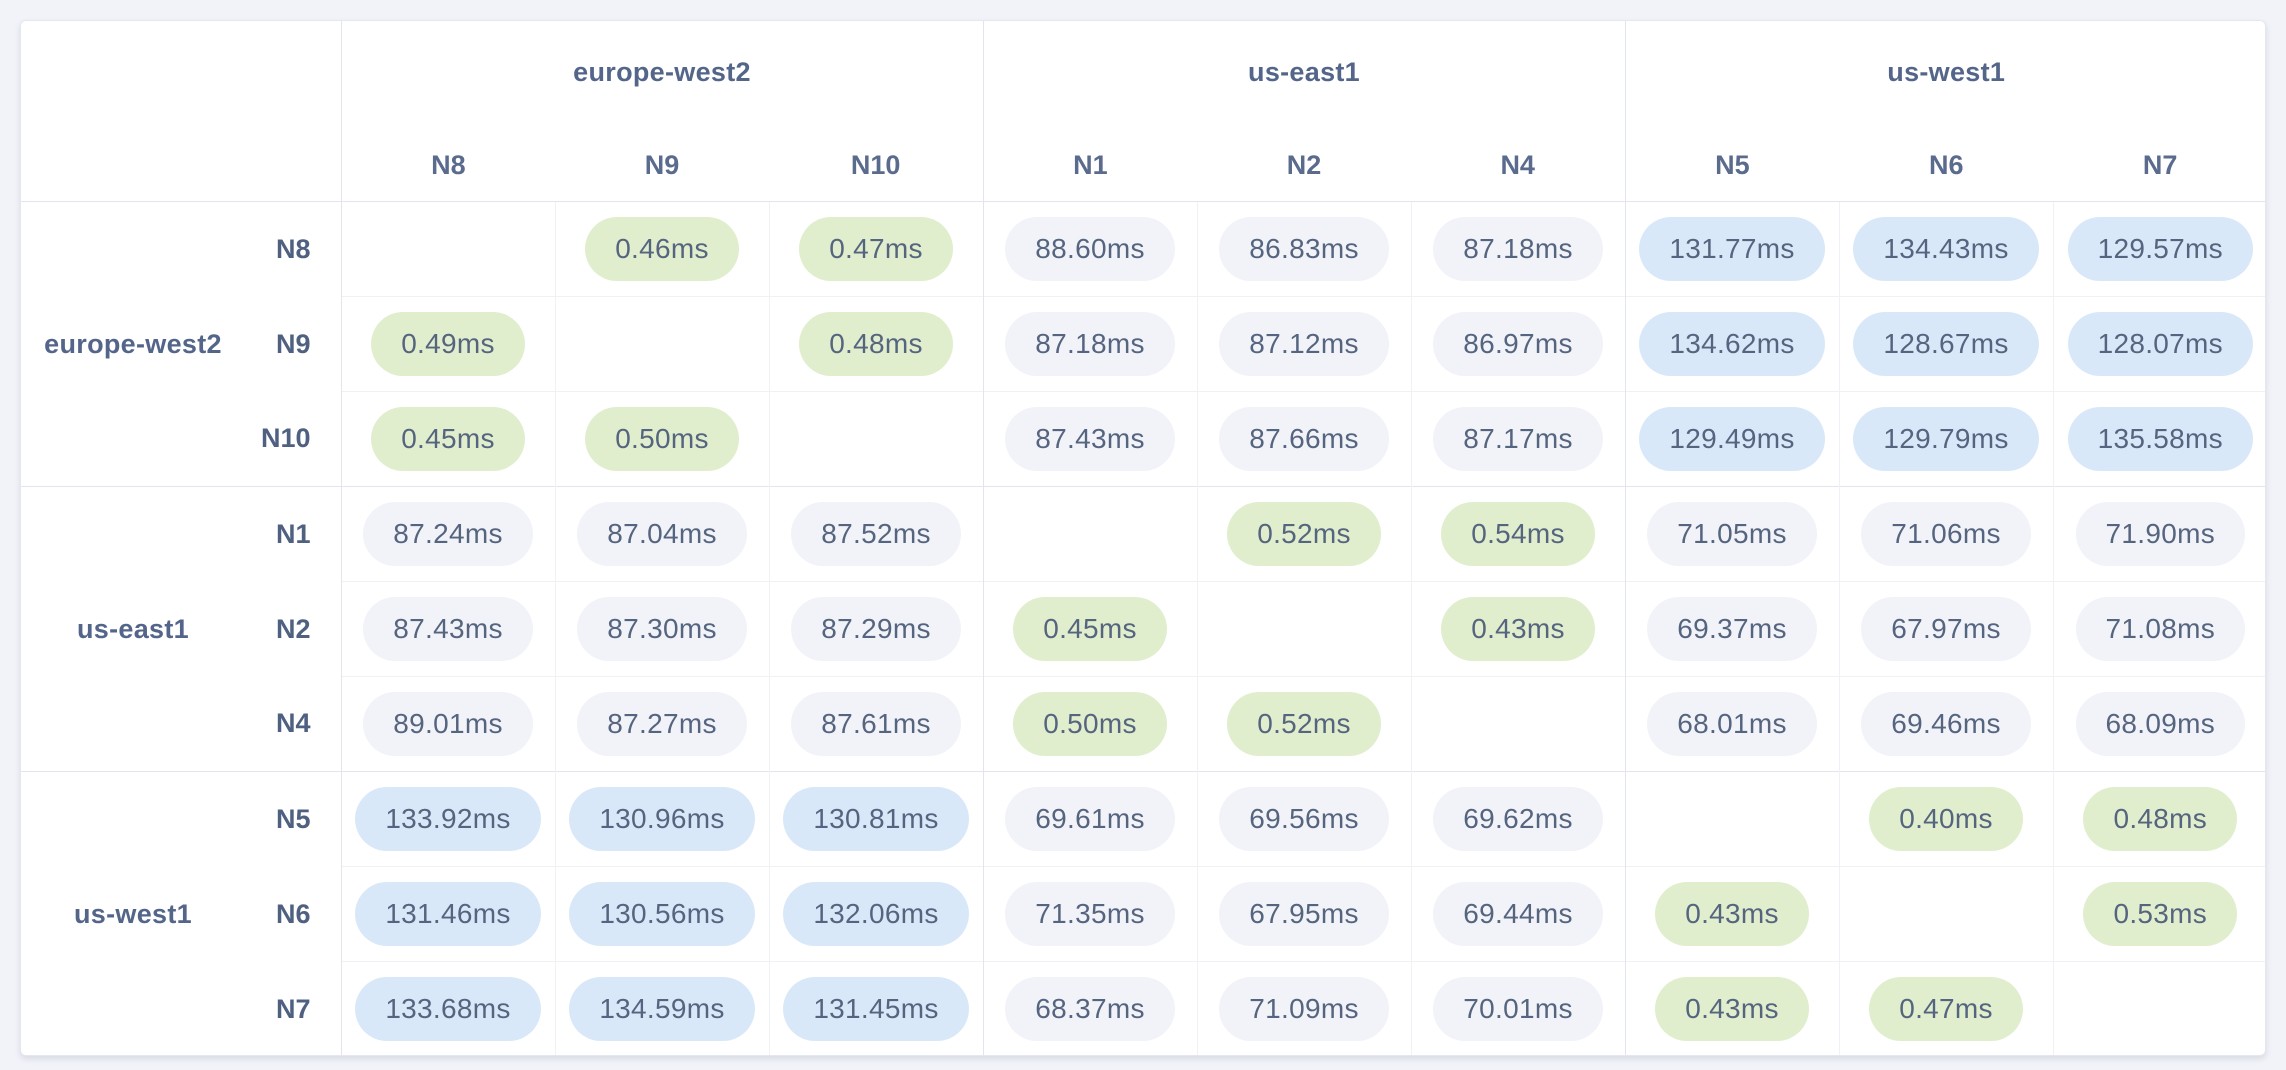 This screenshot has width=2286, height=1070. I want to click on latency-cell: 0.45ms, so click(447, 439).